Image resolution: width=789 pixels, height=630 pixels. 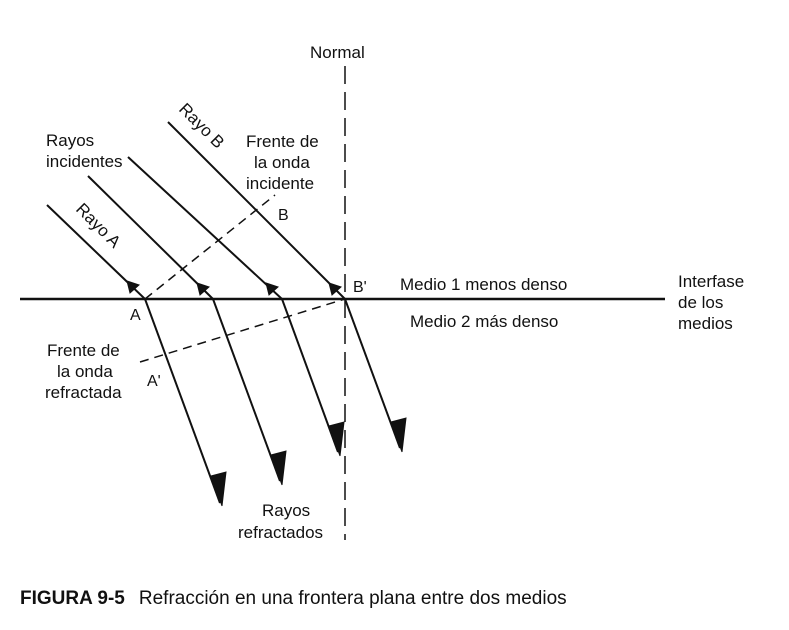 I want to click on point-b-label: B, so click(x=283, y=215).